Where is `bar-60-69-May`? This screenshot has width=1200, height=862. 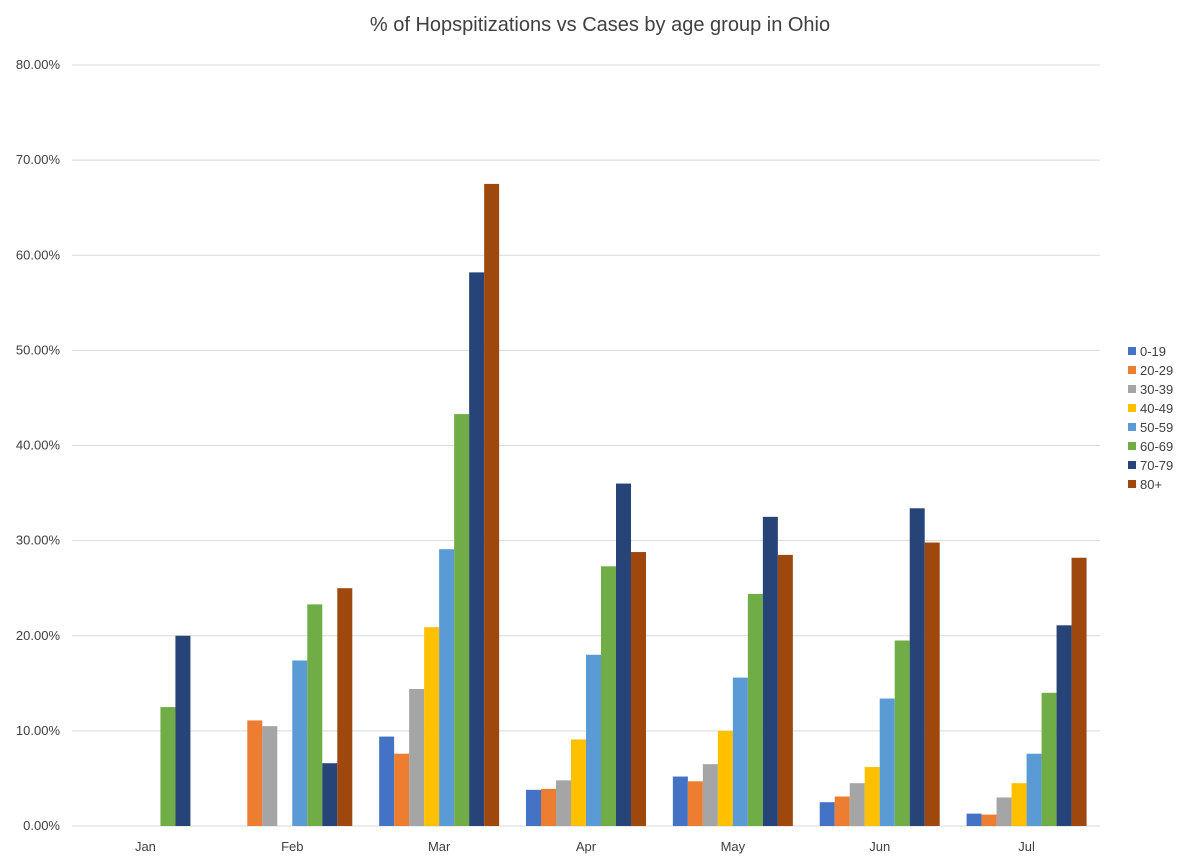 bar-60-69-May is located at coordinates (755, 709).